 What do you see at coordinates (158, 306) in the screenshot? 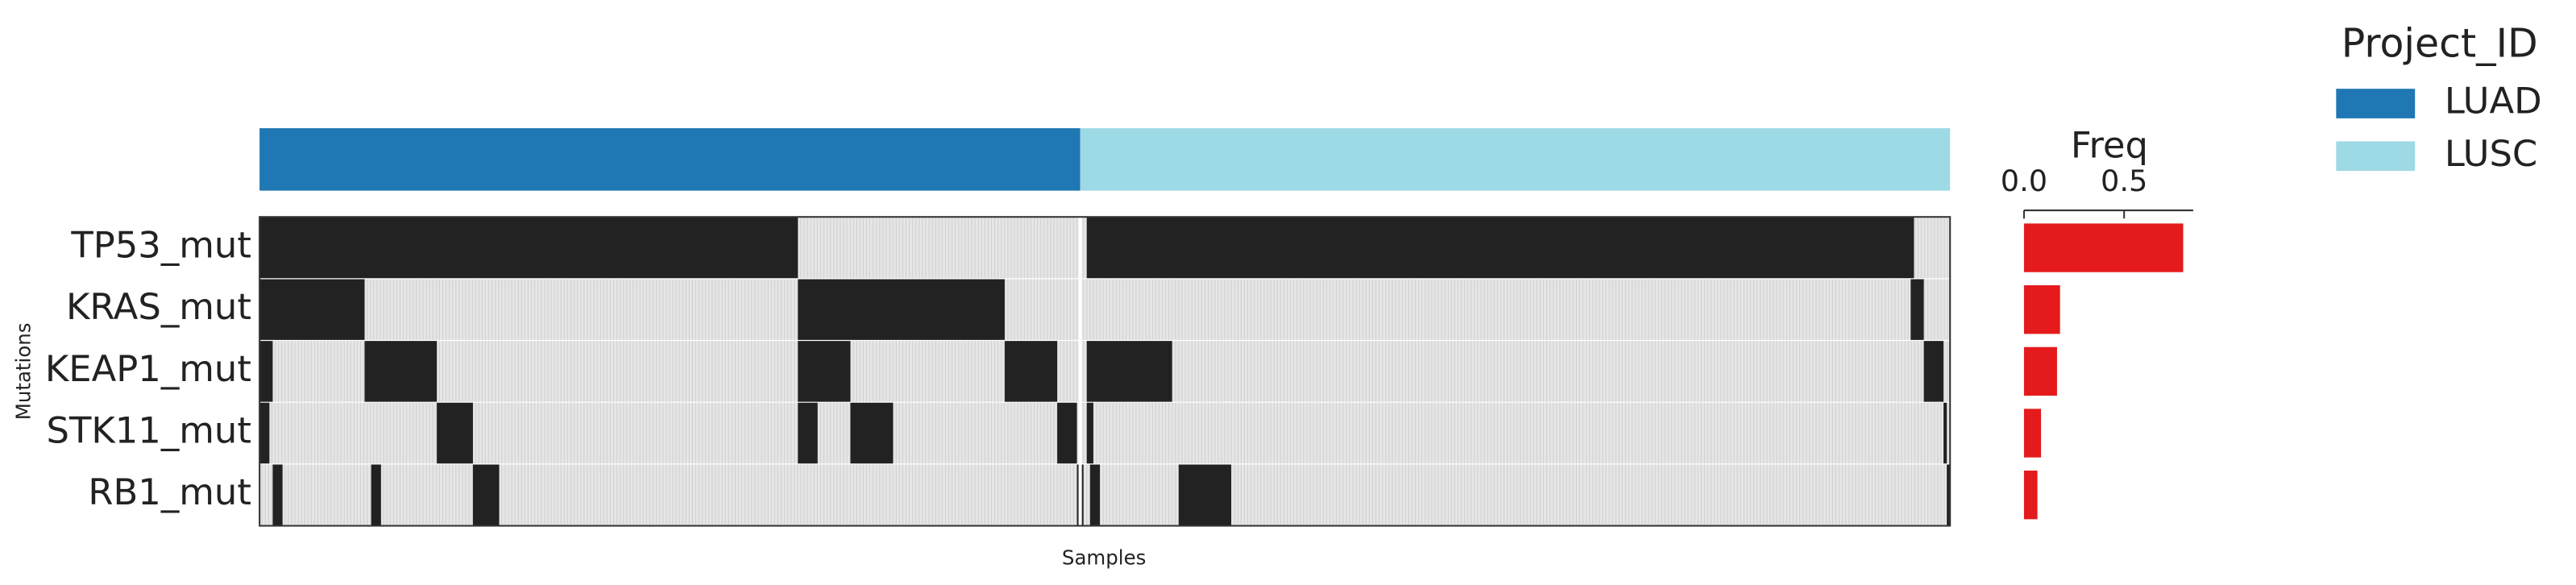
I see `row-label: KRAS_mut` at bounding box center [158, 306].